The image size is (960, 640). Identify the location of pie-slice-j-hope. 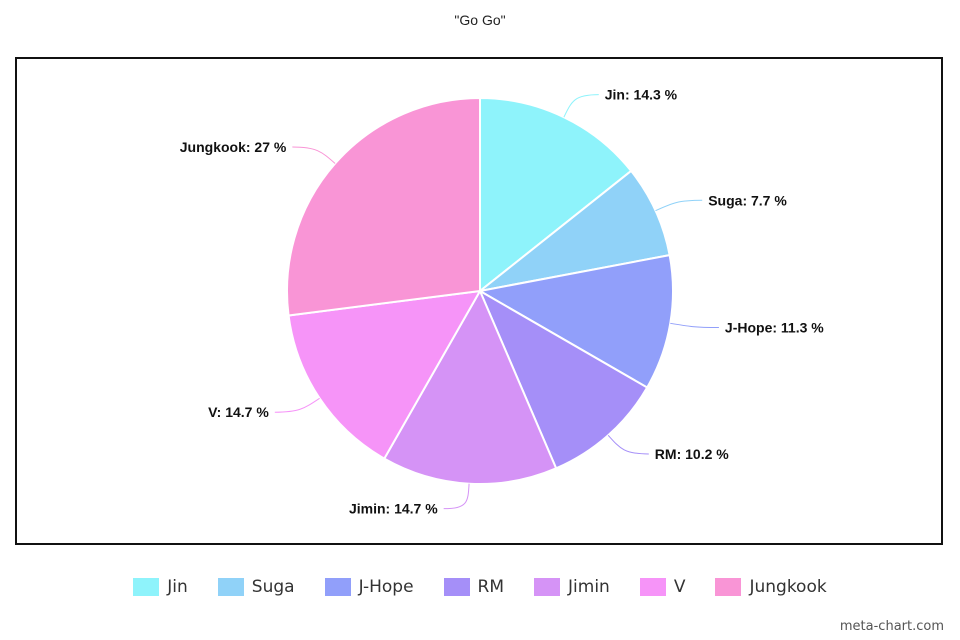
(575, 321).